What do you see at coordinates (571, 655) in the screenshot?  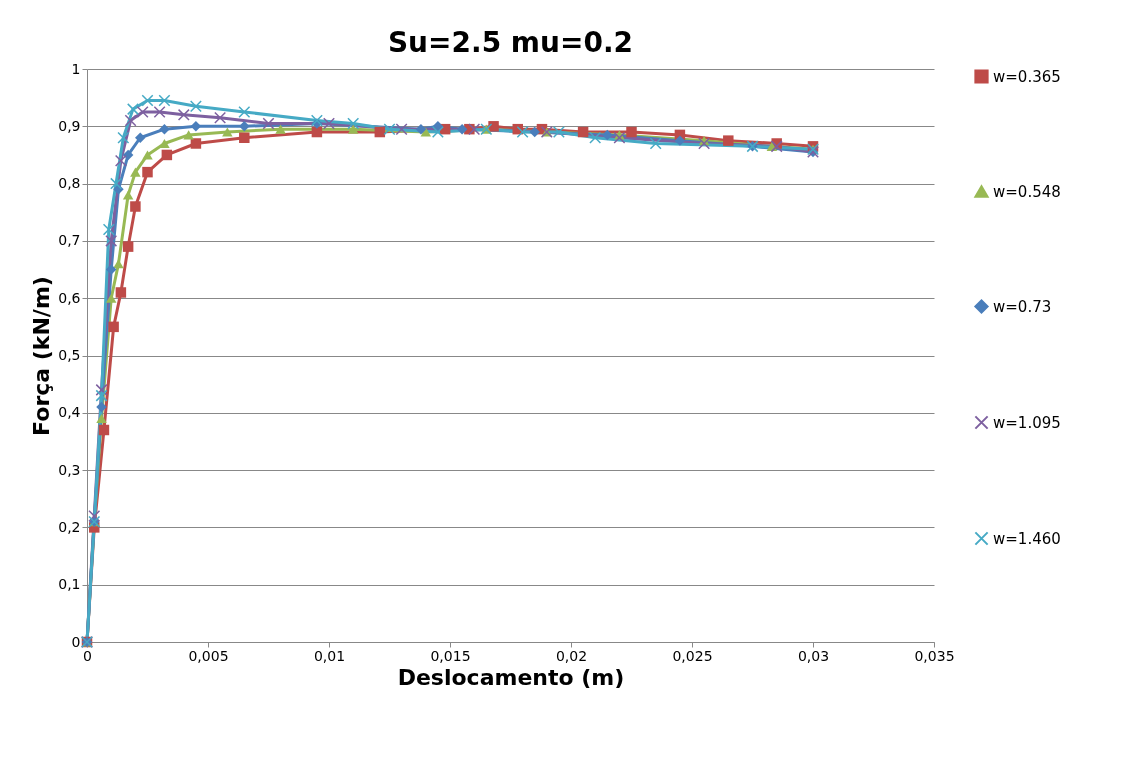 I see `x-tick-label: 0,02` at bounding box center [571, 655].